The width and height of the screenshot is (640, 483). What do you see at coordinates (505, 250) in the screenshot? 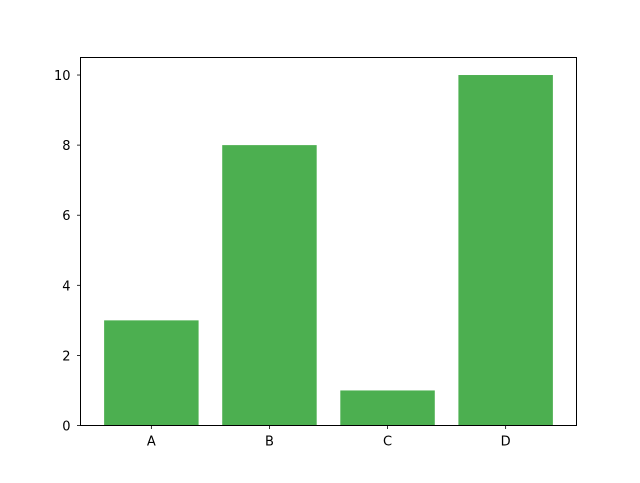
I see `bar-D` at bounding box center [505, 250].